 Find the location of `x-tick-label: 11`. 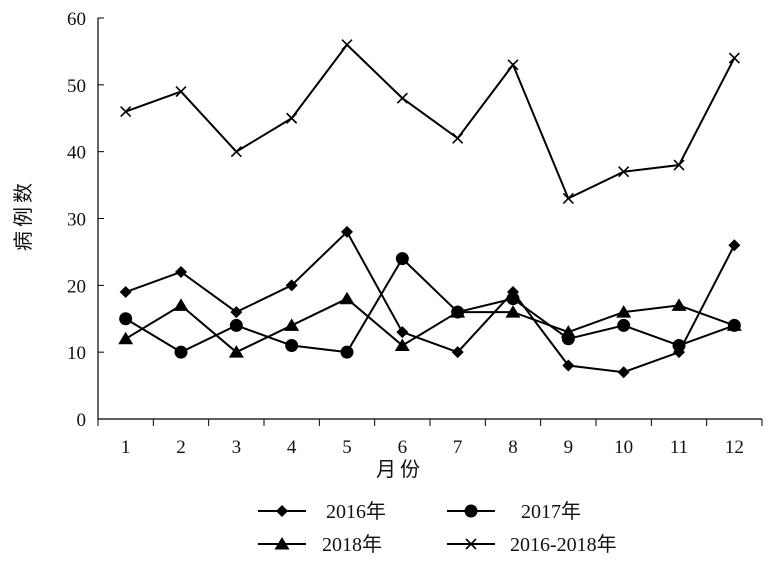

x-tick-label: 11 is located at coordinates (679, 447).